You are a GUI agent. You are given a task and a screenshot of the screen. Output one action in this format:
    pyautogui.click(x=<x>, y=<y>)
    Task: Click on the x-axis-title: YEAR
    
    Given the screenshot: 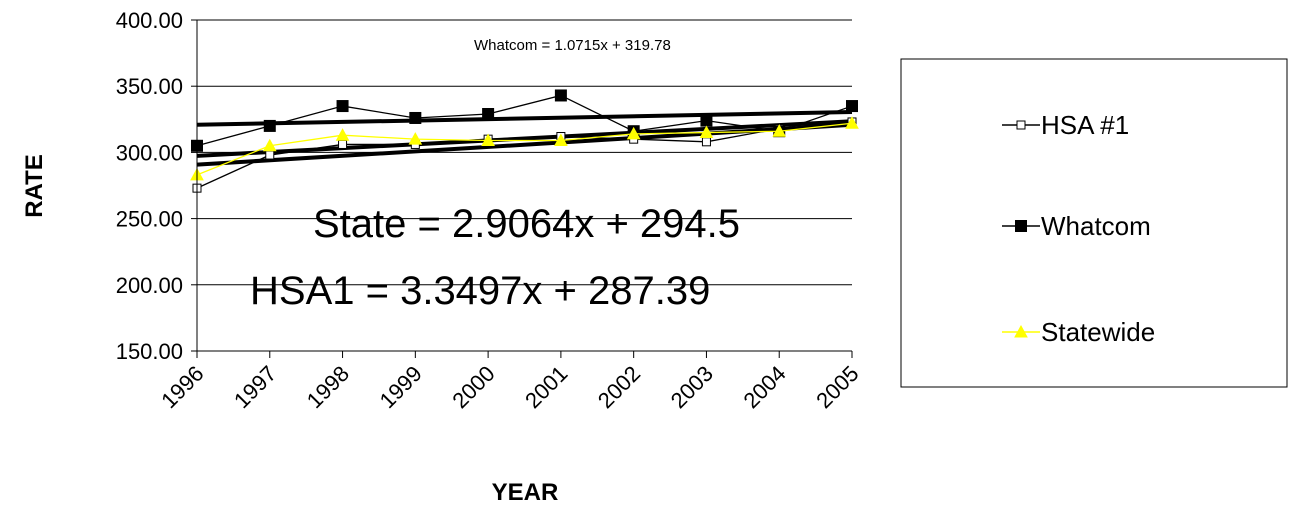 What is the action you would take?
    pyautogui.click(x=525, y=492)
    